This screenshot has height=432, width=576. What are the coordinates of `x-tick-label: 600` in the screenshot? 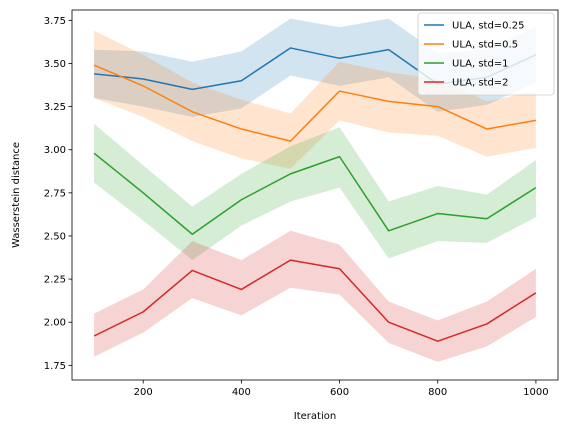 It's located at (339, 392).